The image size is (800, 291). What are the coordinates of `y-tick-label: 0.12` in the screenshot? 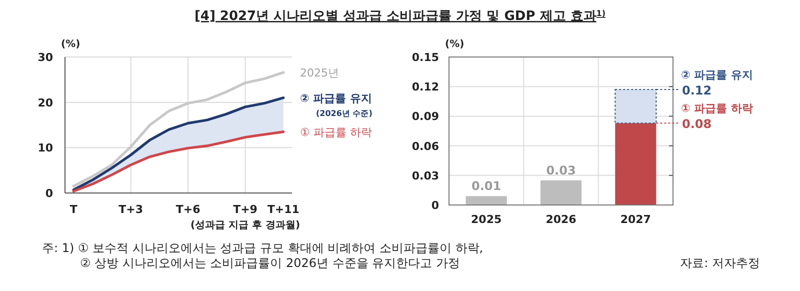 It's located at (425, 87).